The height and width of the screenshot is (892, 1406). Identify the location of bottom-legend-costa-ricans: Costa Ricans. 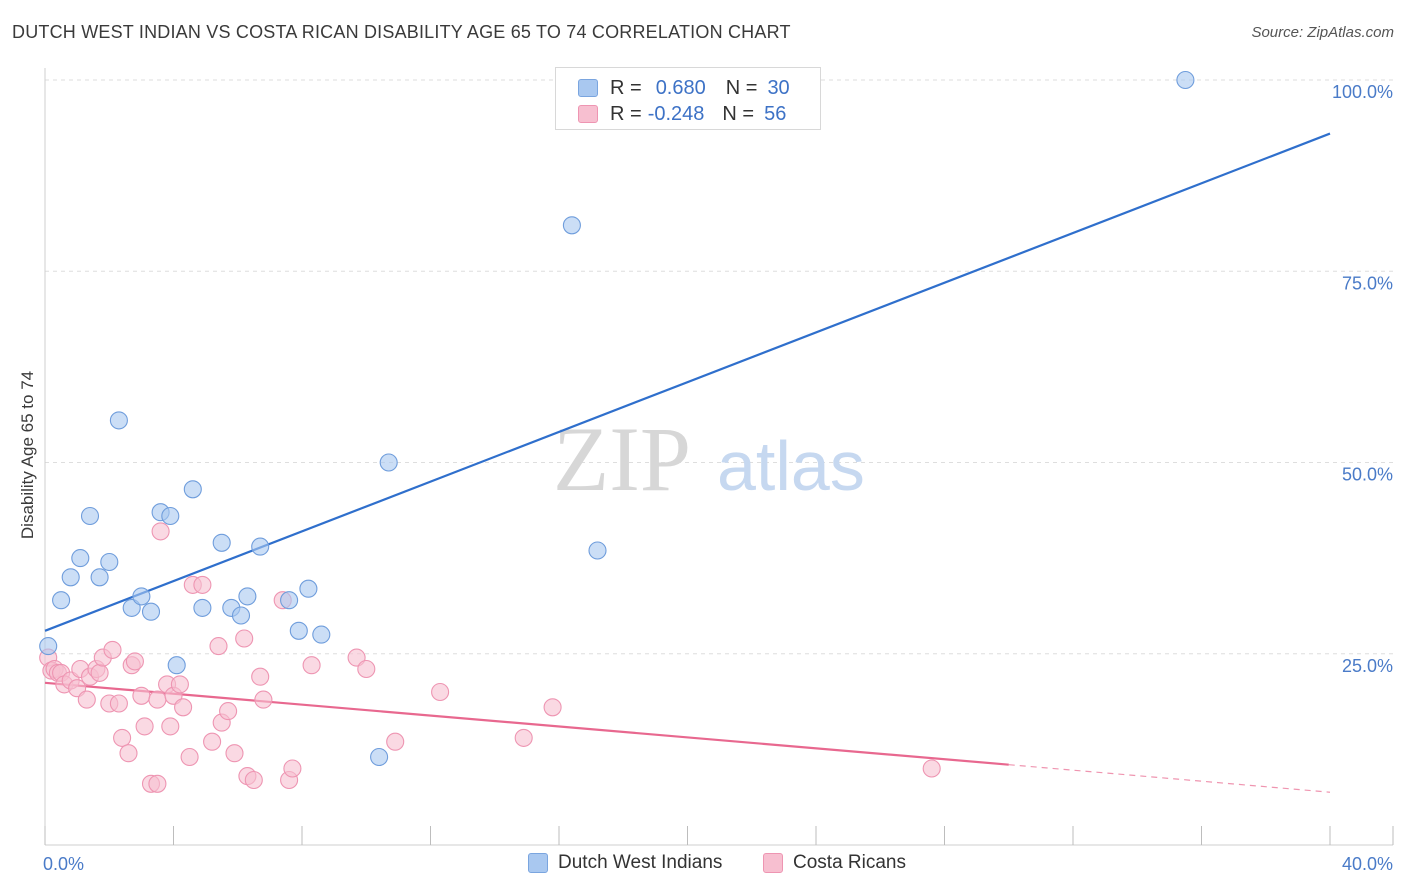
(834, 863).